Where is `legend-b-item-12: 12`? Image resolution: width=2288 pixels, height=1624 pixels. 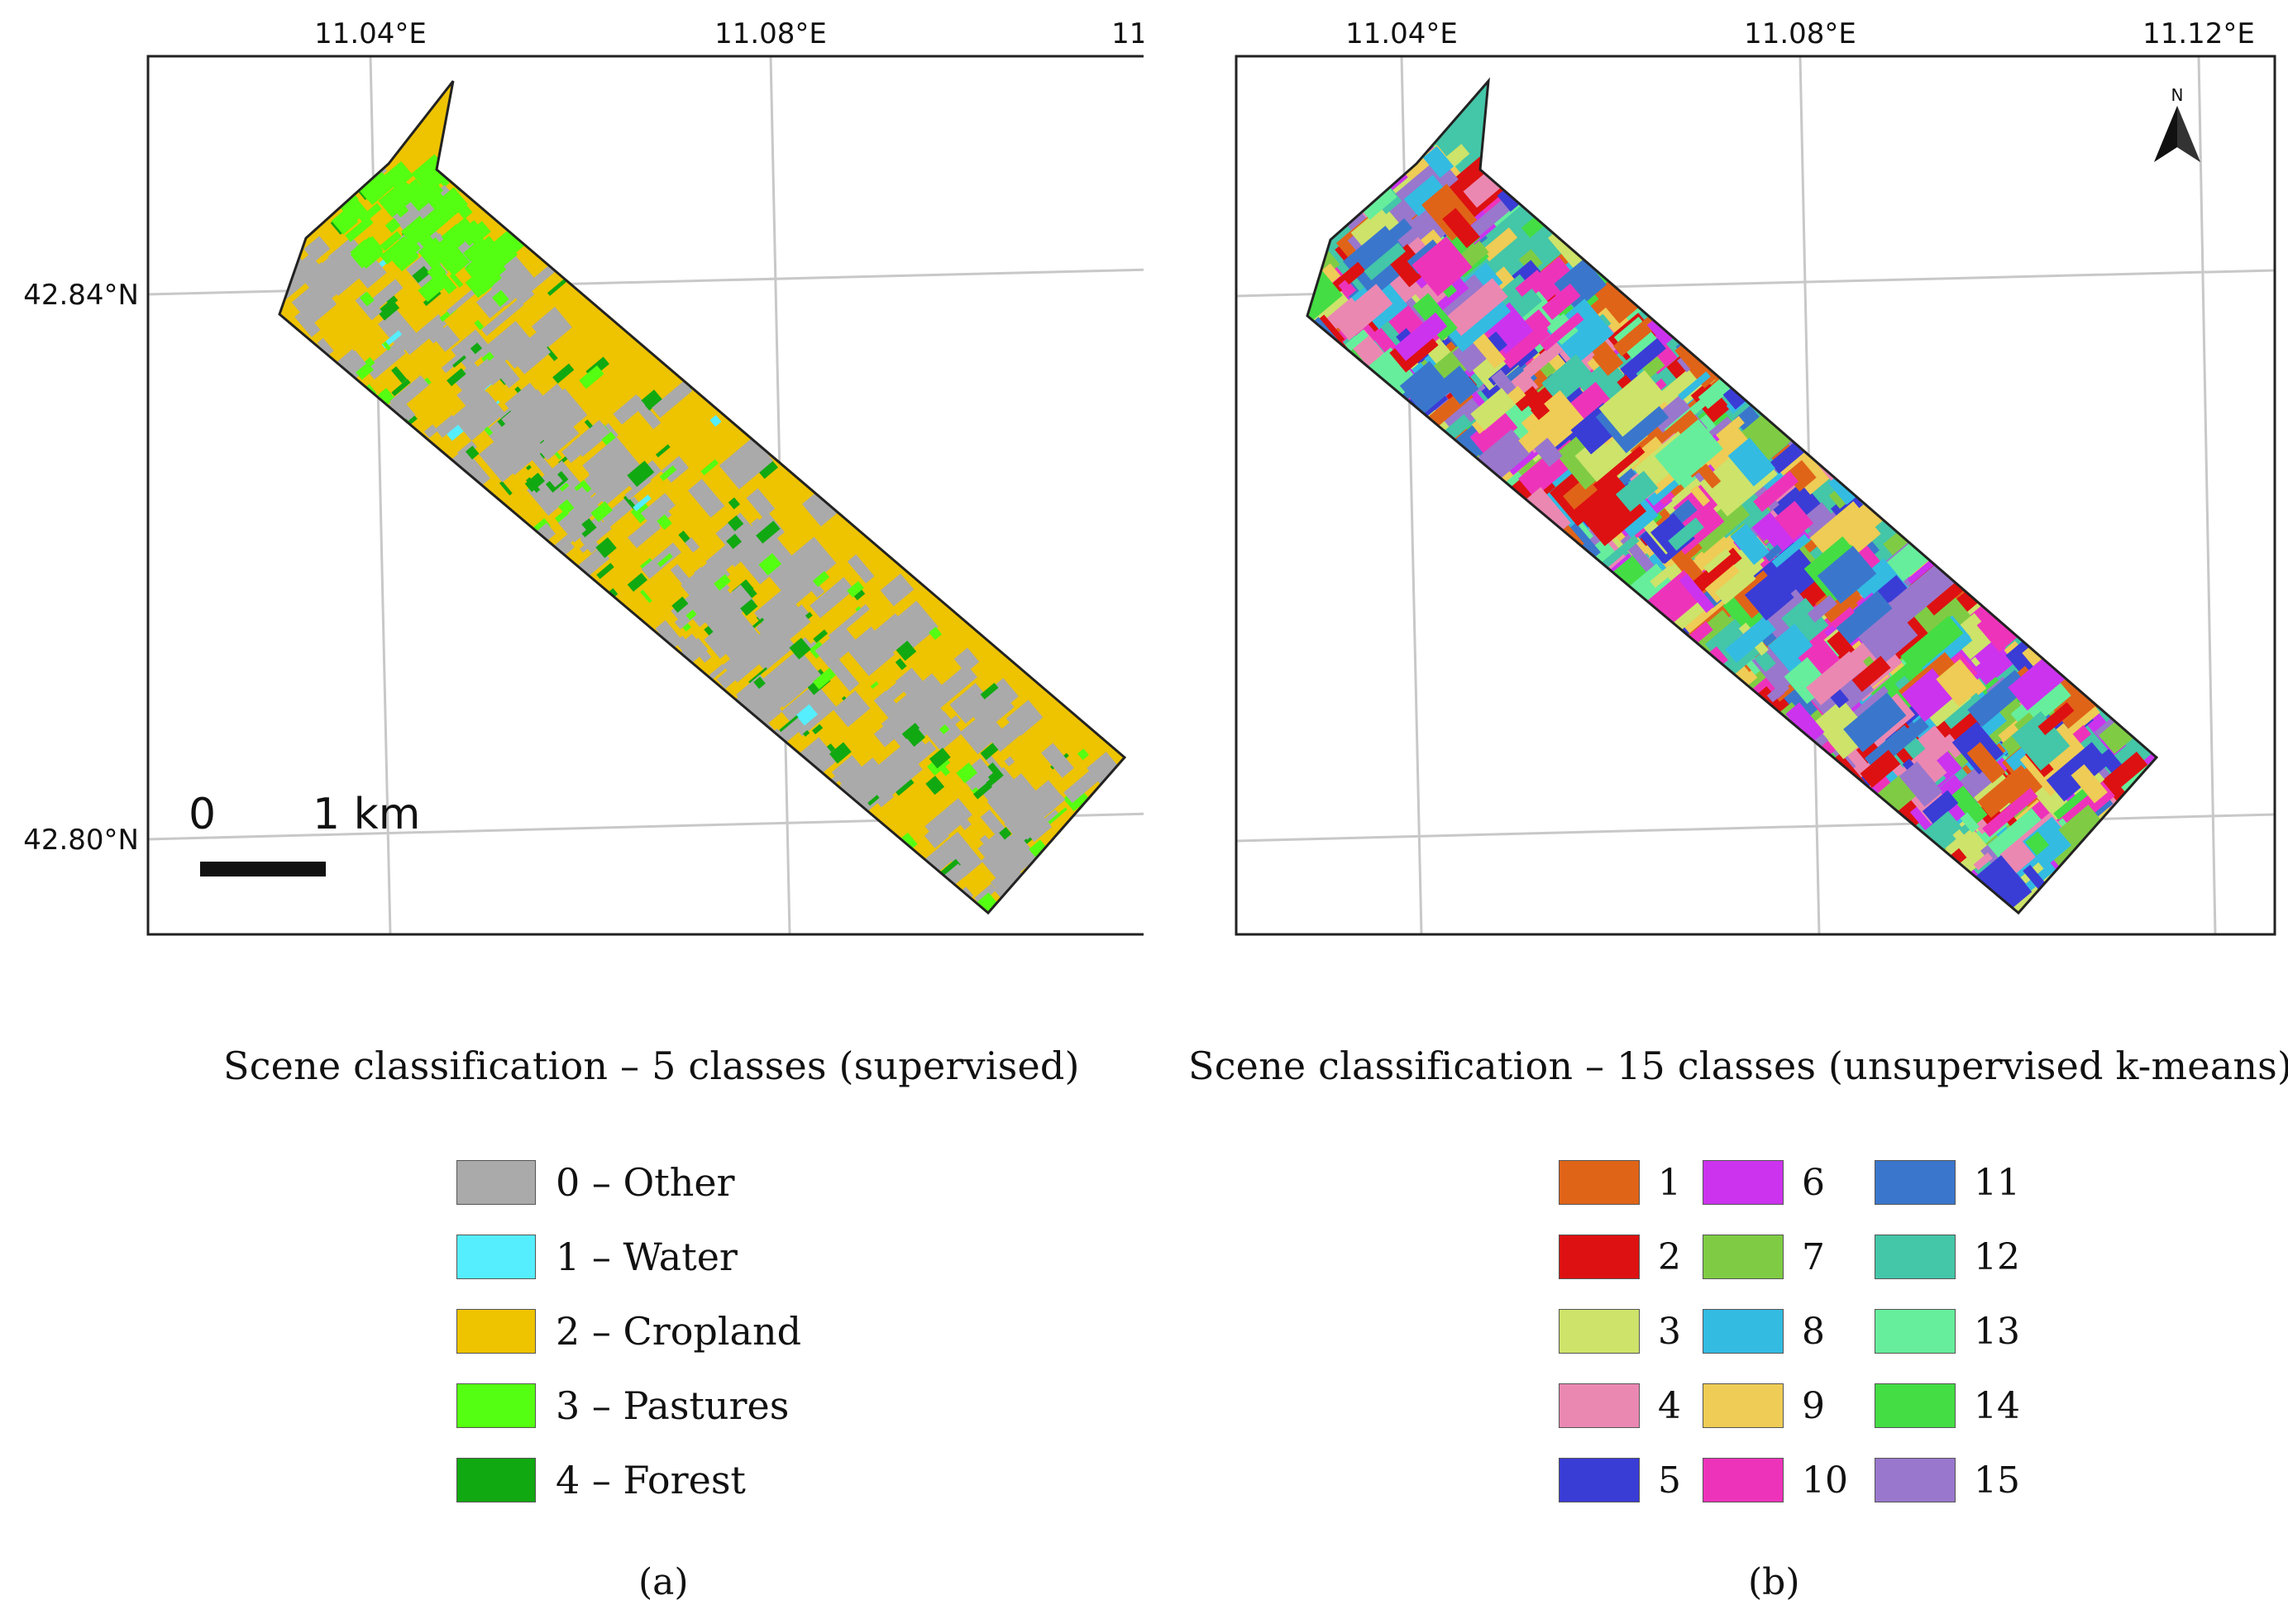 legend-b-item-12: 12 is located at coordinates (1947, 1257).